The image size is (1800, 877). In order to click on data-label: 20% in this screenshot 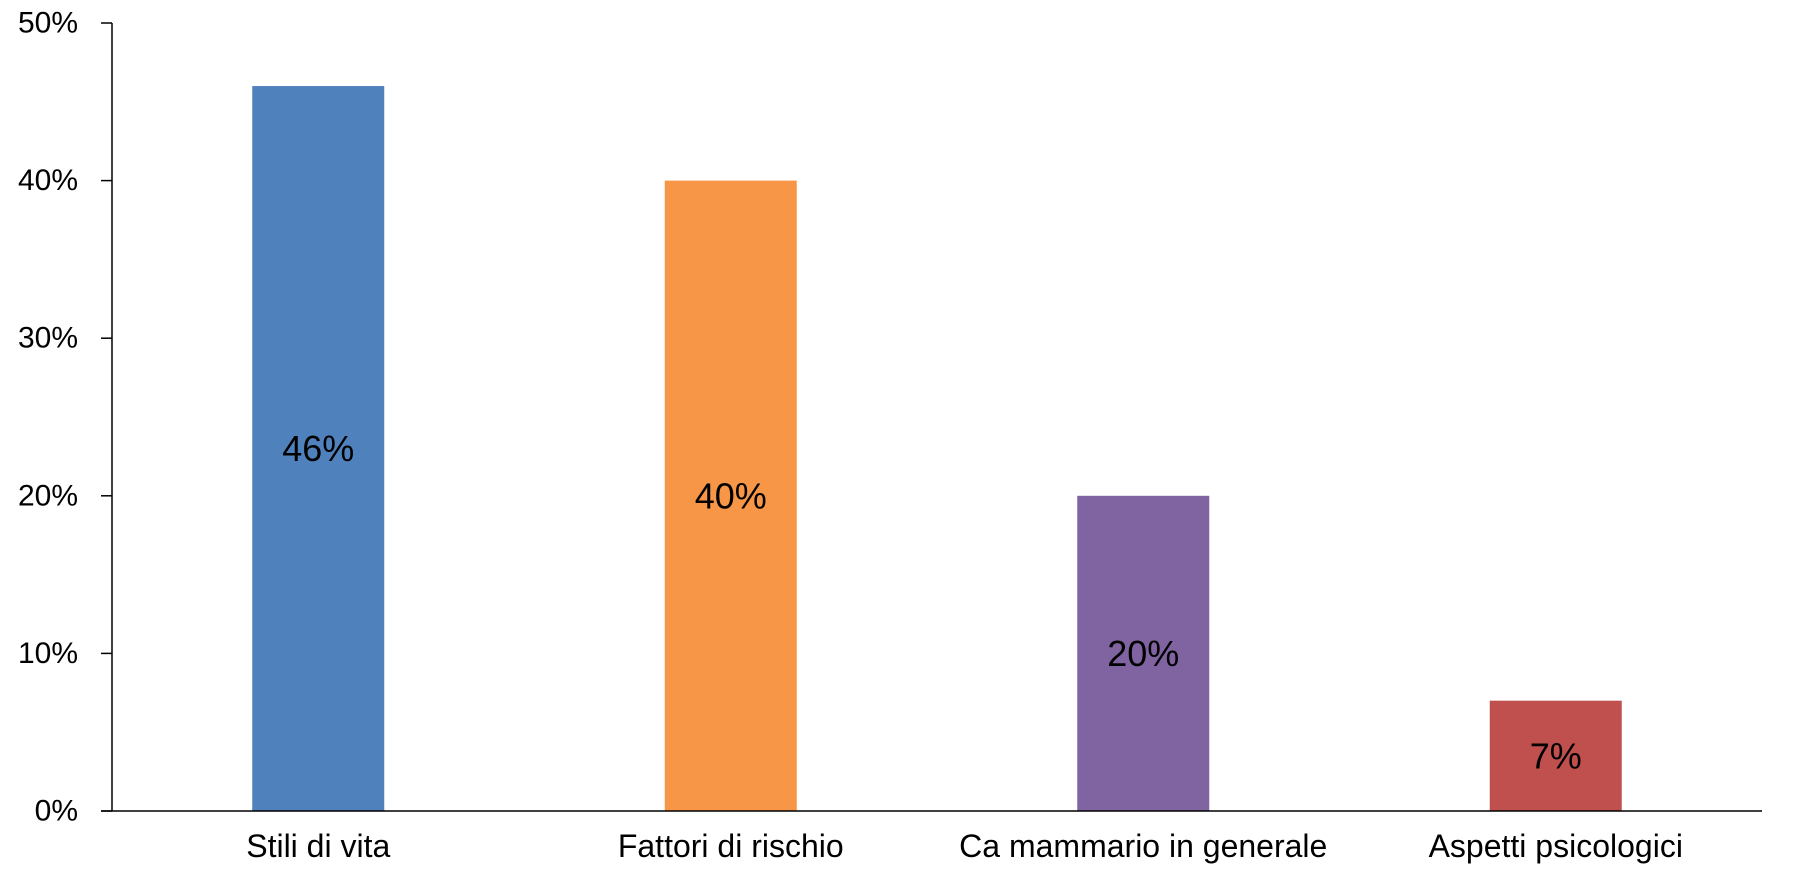, I will do `click(1143, 653)`.